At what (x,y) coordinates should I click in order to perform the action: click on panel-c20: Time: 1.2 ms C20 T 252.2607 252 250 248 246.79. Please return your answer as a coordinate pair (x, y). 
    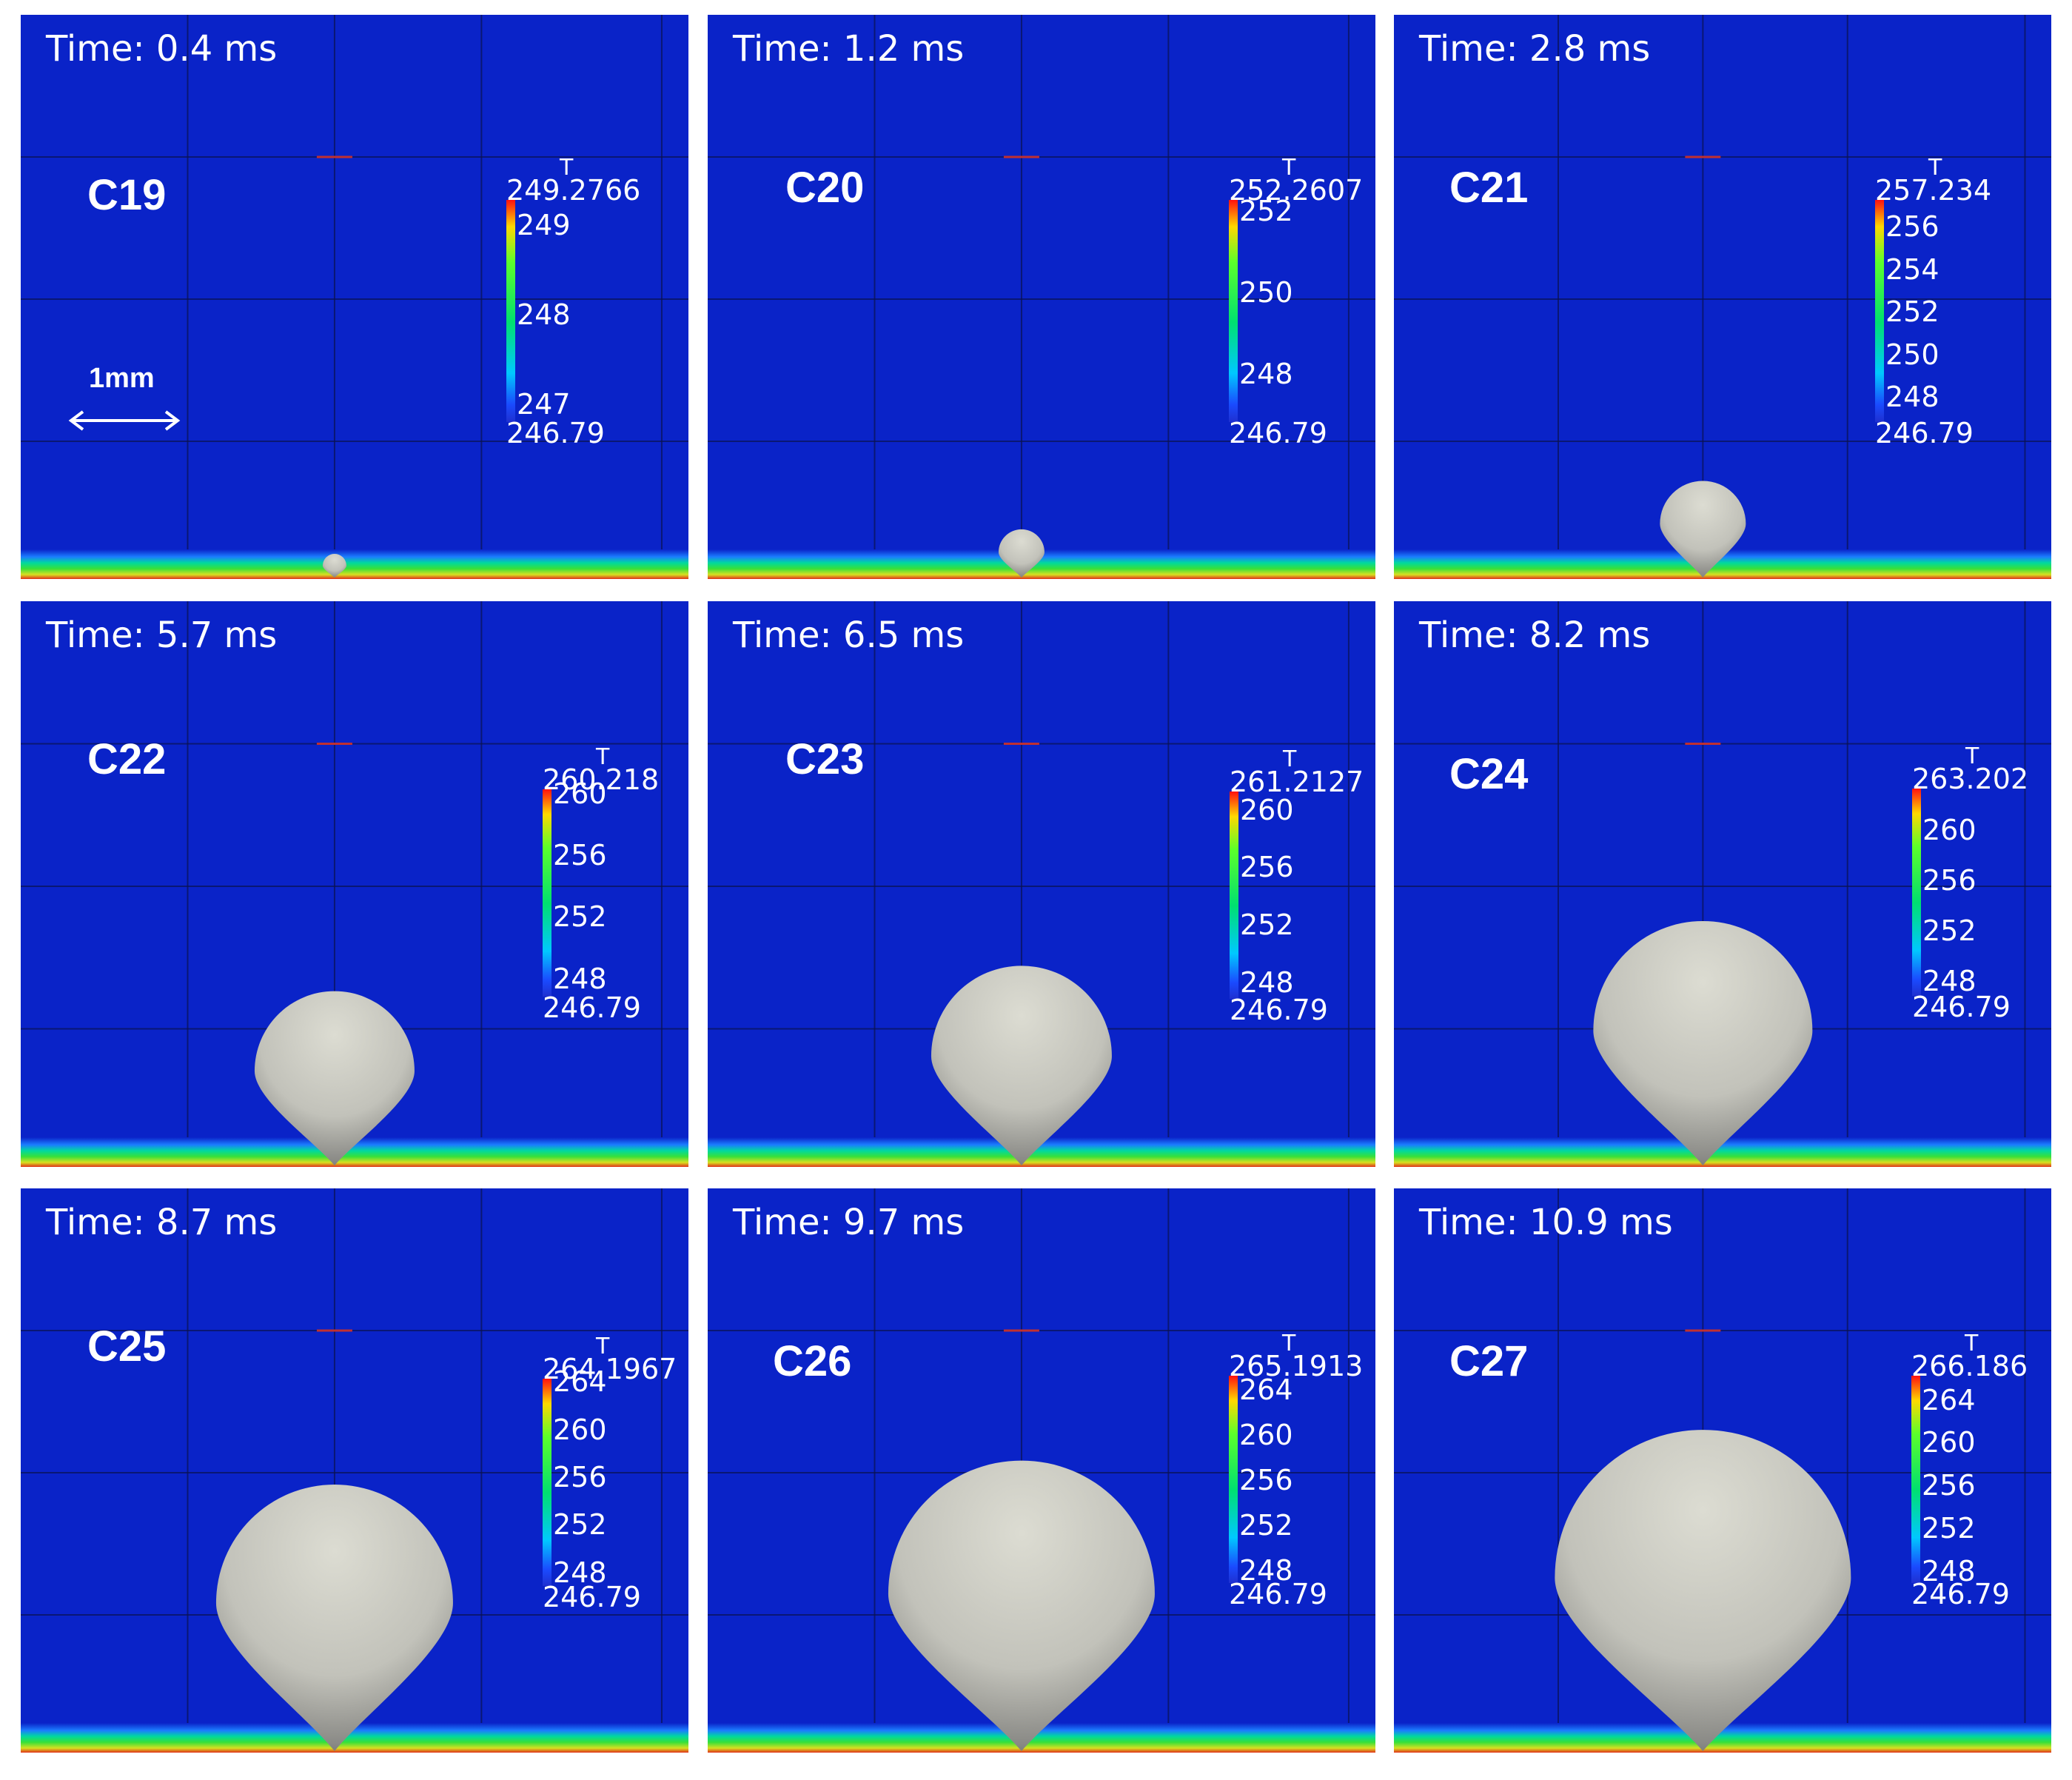
    Looking at the image, I should click on (1041, 299).